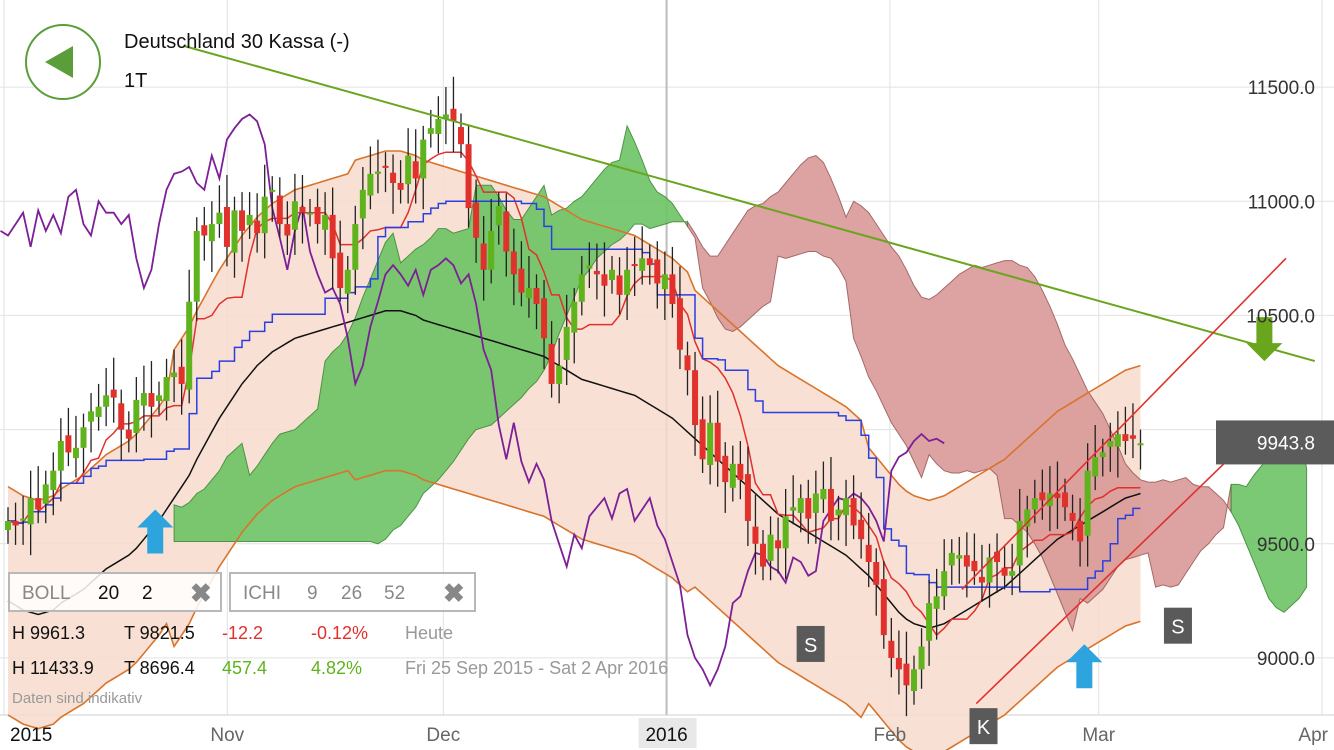 The height and width of the screenshot is (750, 1334). Describe the element at coordinates (262, 593) in the screenshot. I see `ichi-name: ICHI` at that location.